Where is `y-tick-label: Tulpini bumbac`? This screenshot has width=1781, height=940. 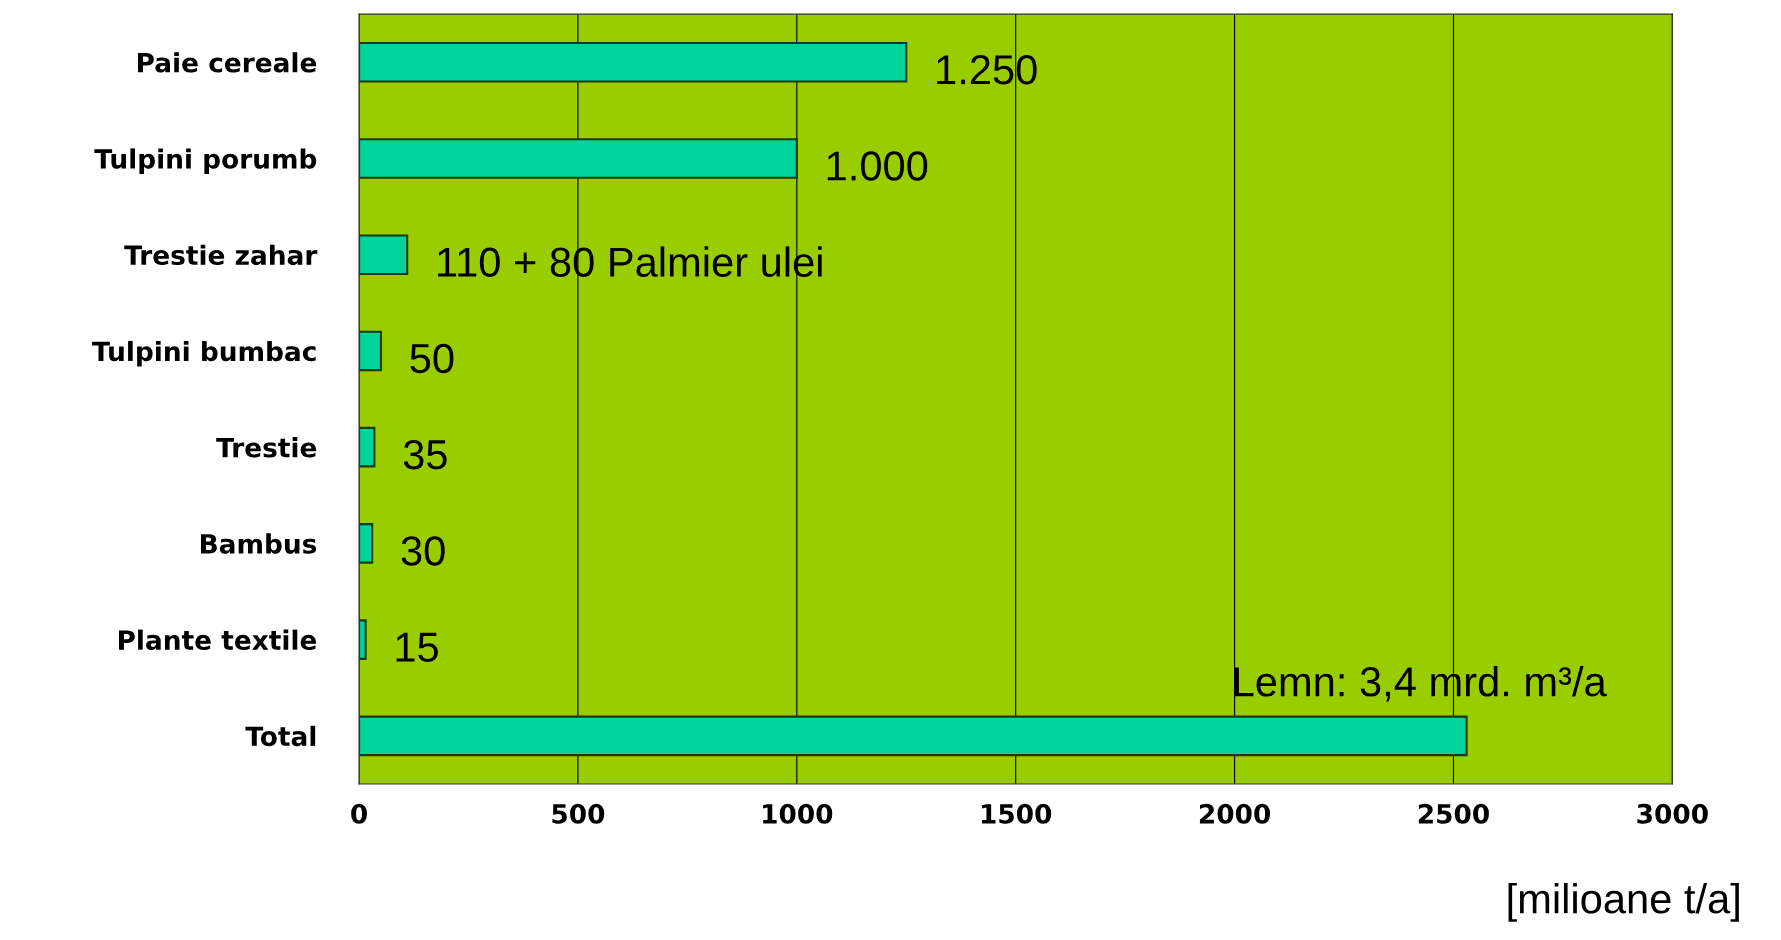 y-tick-label: Tulpini bumbac is located at coordinates (204, 353).